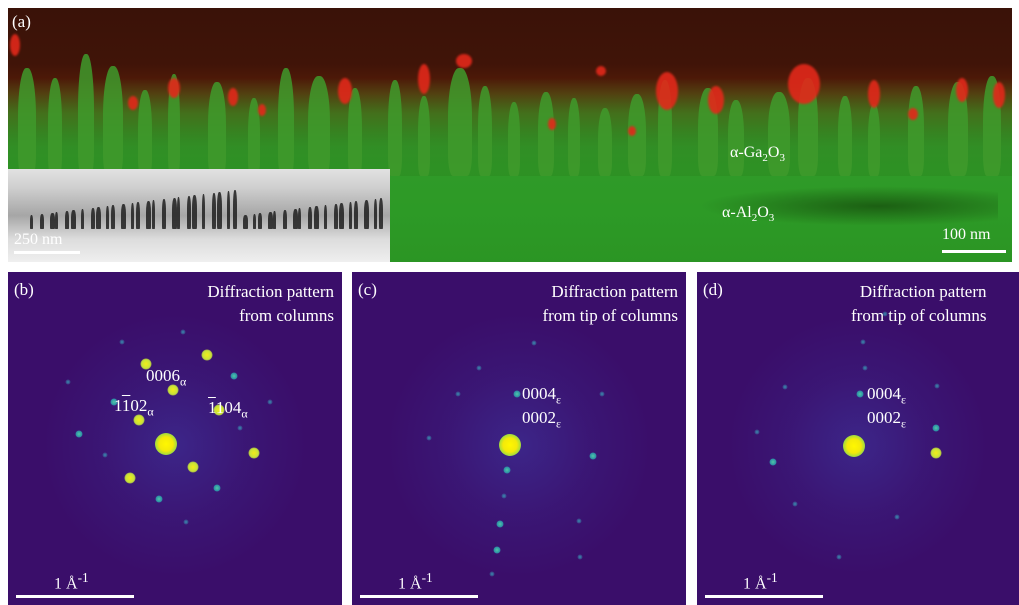  Describe the element at coordinates (199, 215) in the screenshot. I see `inset-tem-image: 250 nm` at that location.